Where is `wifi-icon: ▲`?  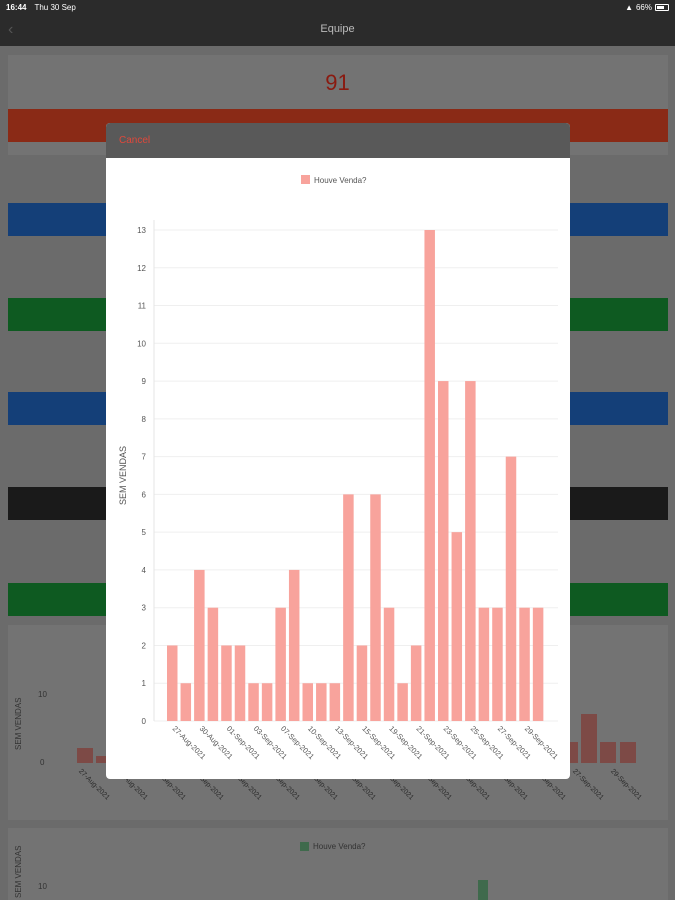 wifi-icon: ▲ is located at coordinates (629, 7).